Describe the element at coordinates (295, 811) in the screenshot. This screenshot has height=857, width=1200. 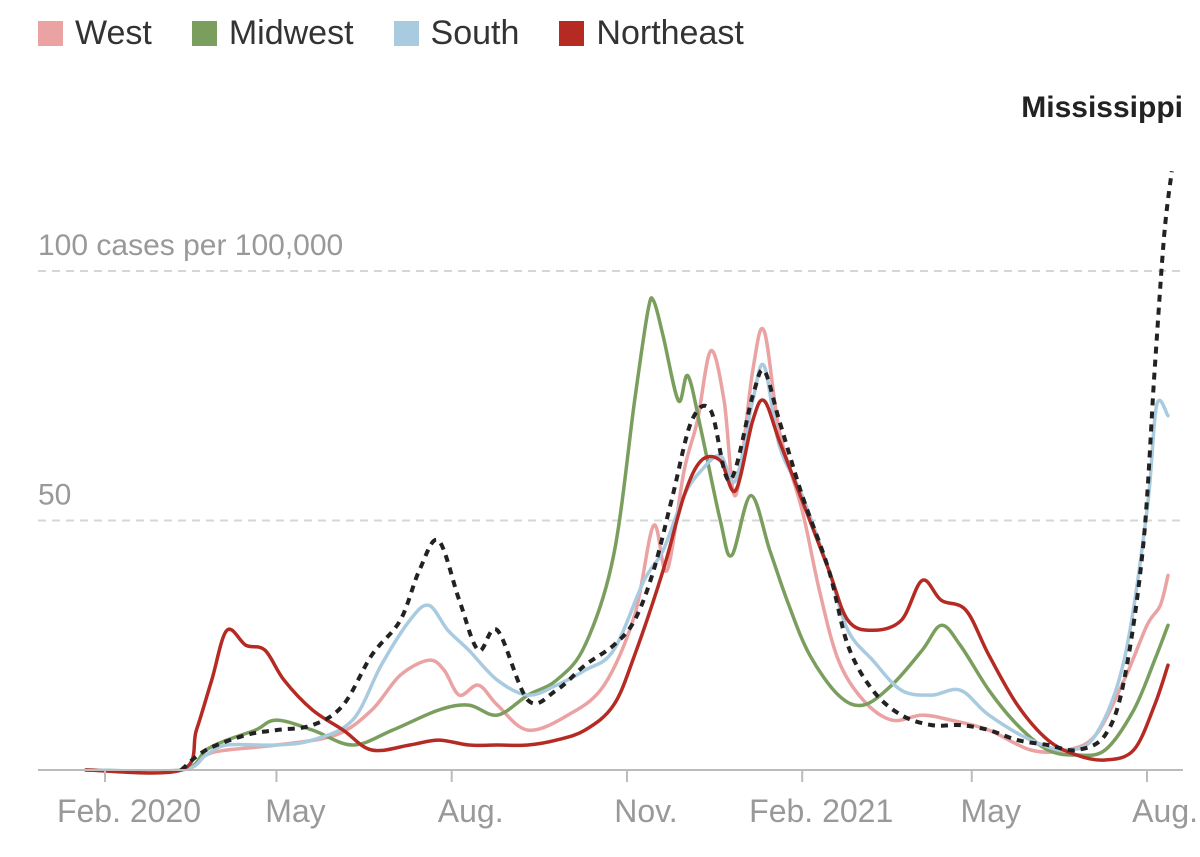
I see `x-tick-label-1: May` at that location.